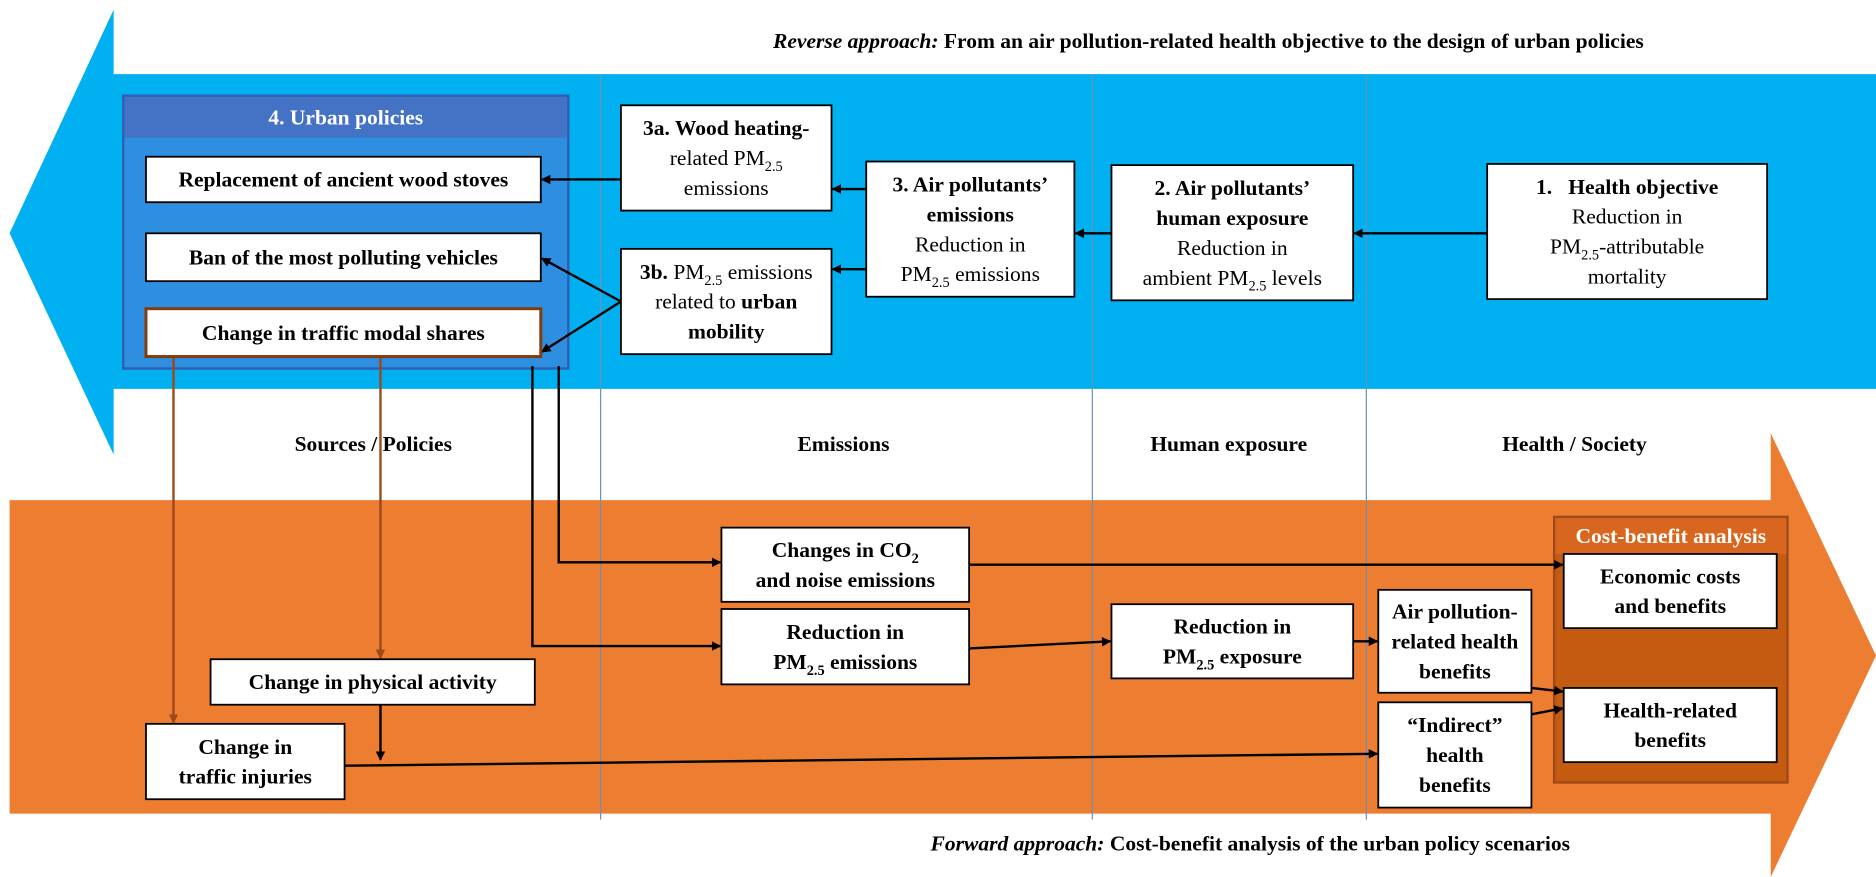  I want to click on text-span: exposure, so click(1257, 656).